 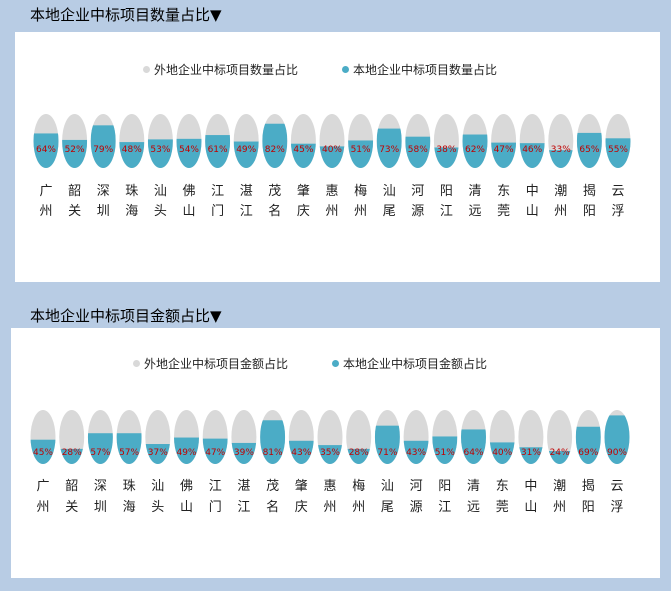 I want to click on value-label: 64%, so click(x=473, y=453).